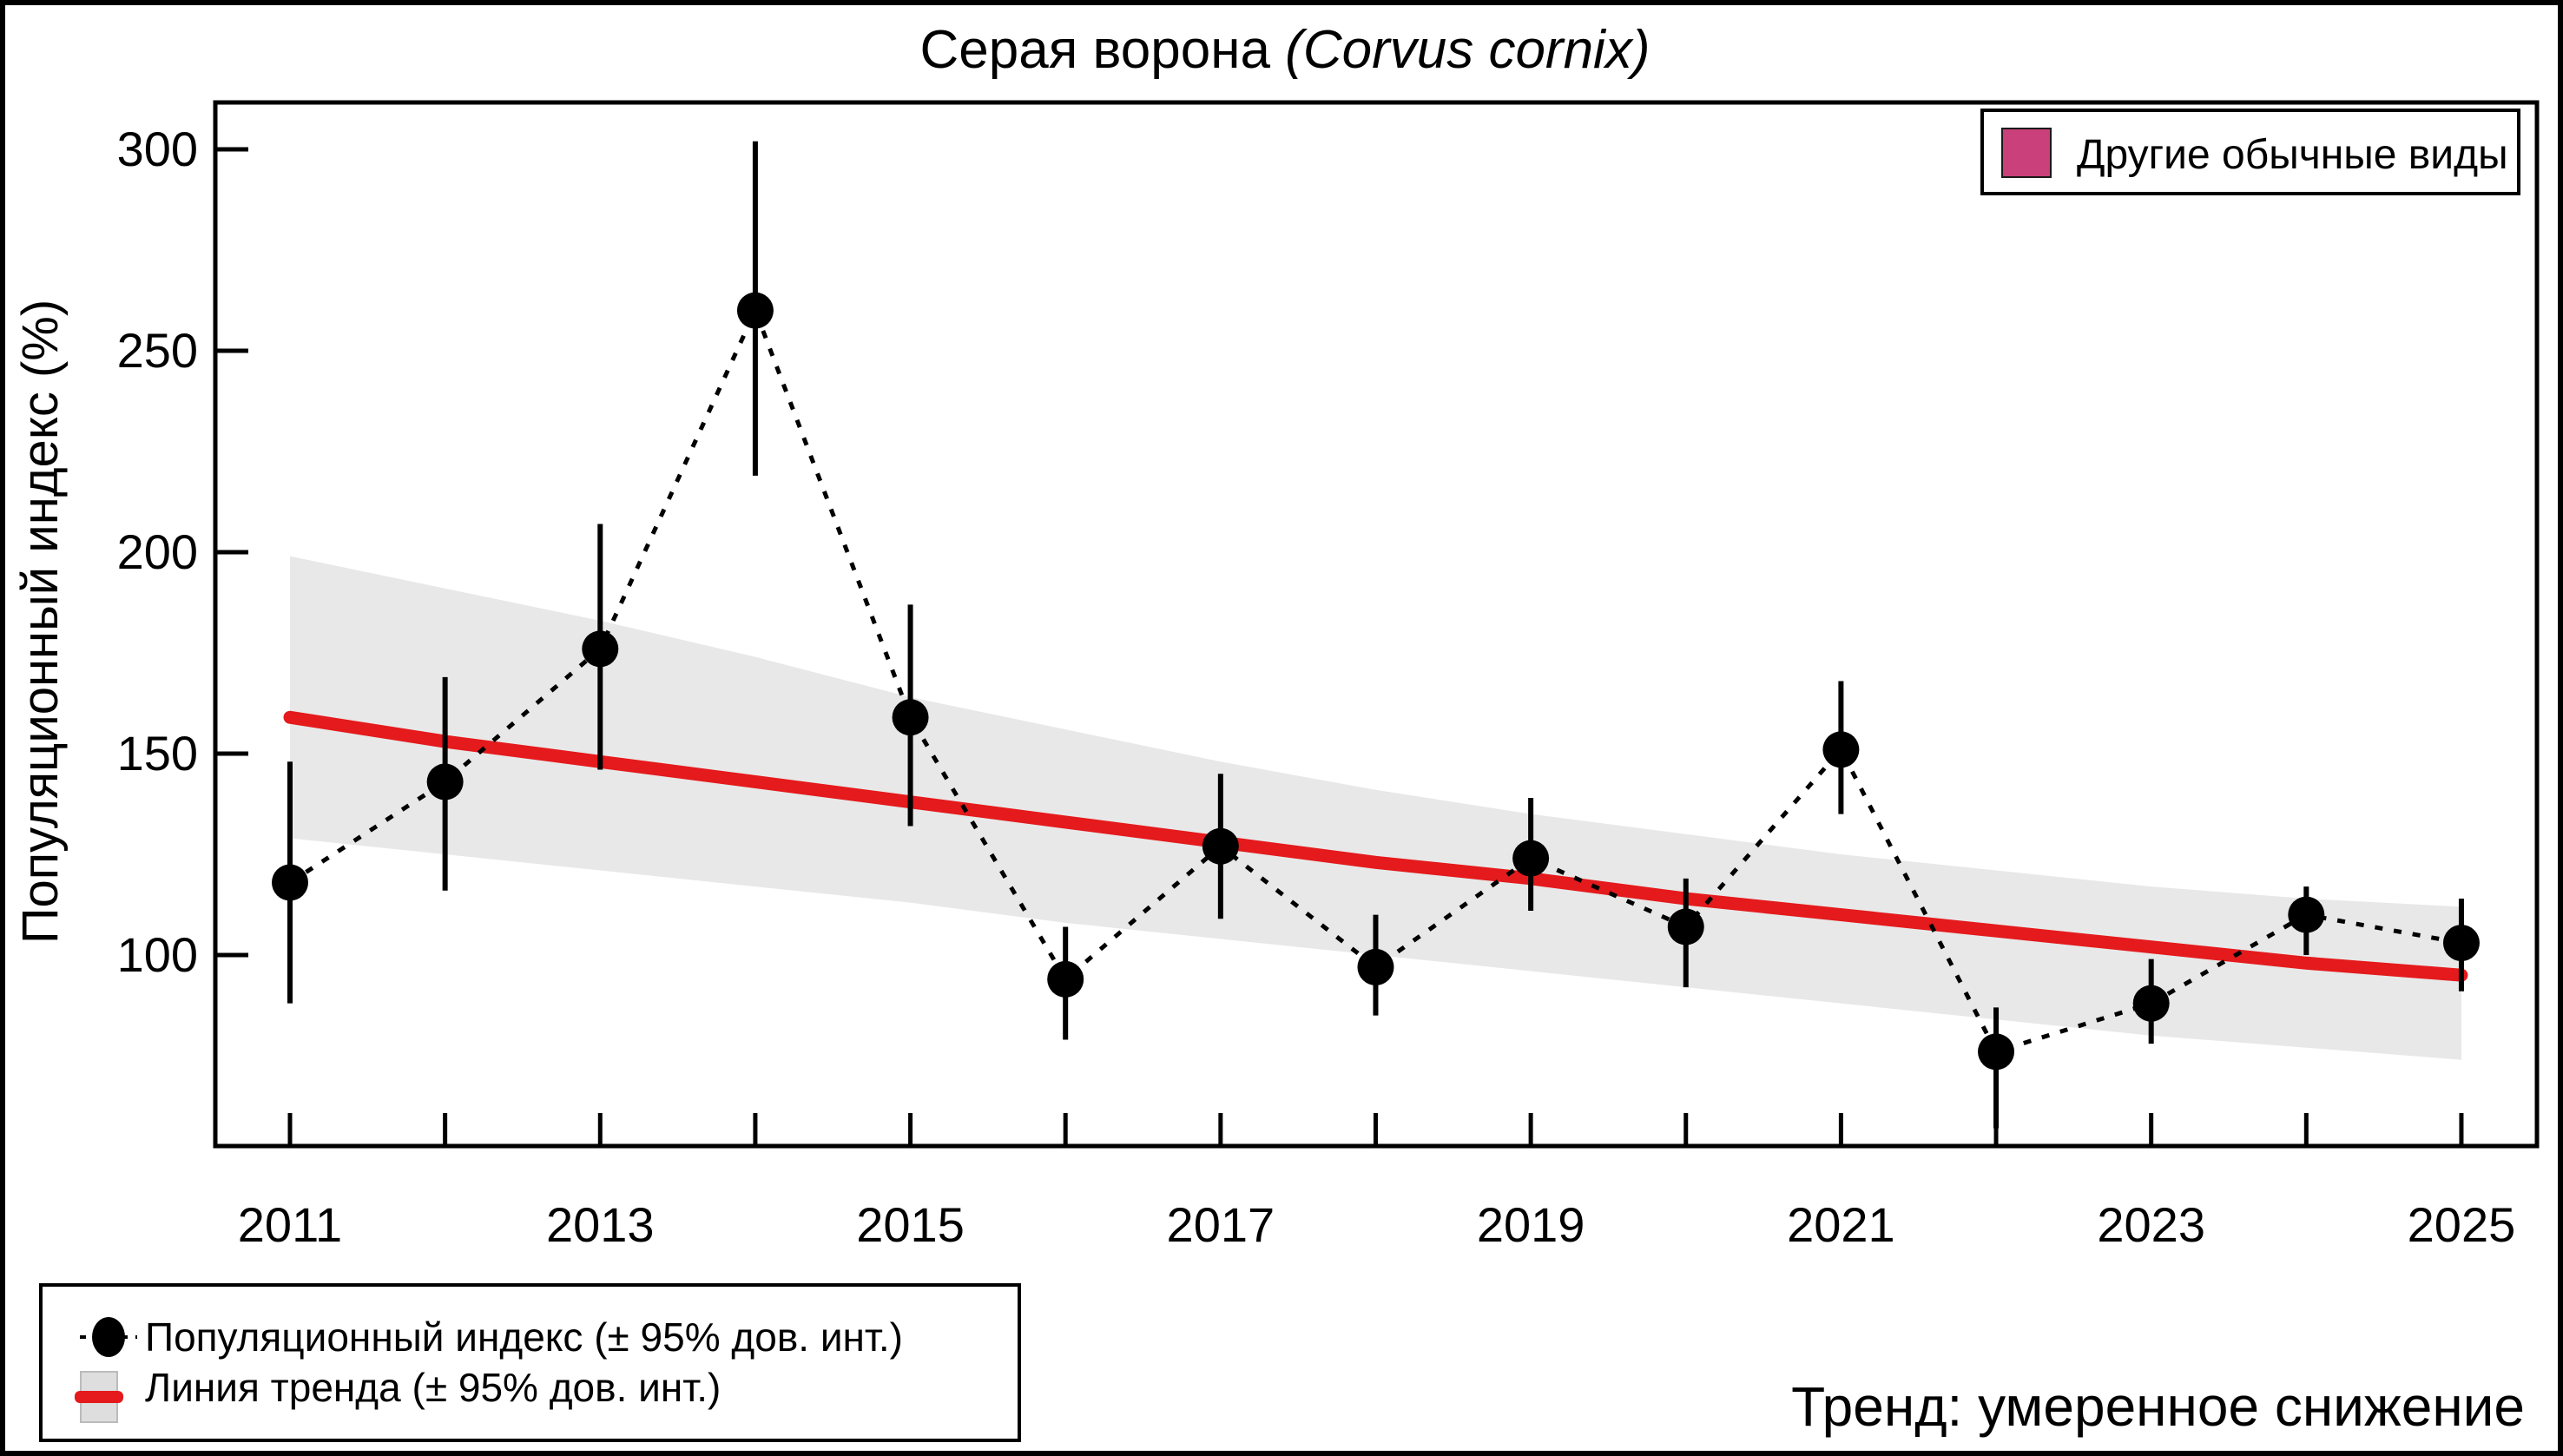 Image resolution: width=2563 pixels, height=1456 pixels. I want to click on data-point-2018, so click(1375, 966).